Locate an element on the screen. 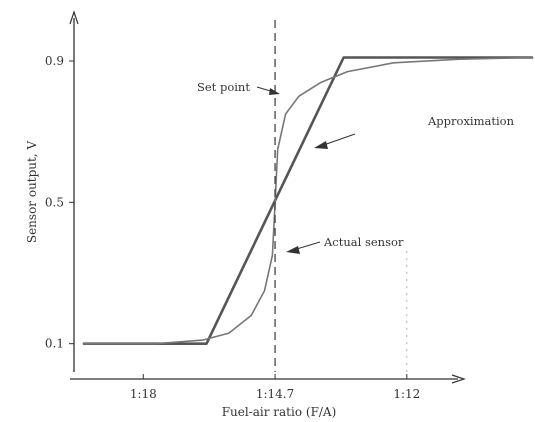  x-tick-label: 1:18 is located at coordinates (143, 394).